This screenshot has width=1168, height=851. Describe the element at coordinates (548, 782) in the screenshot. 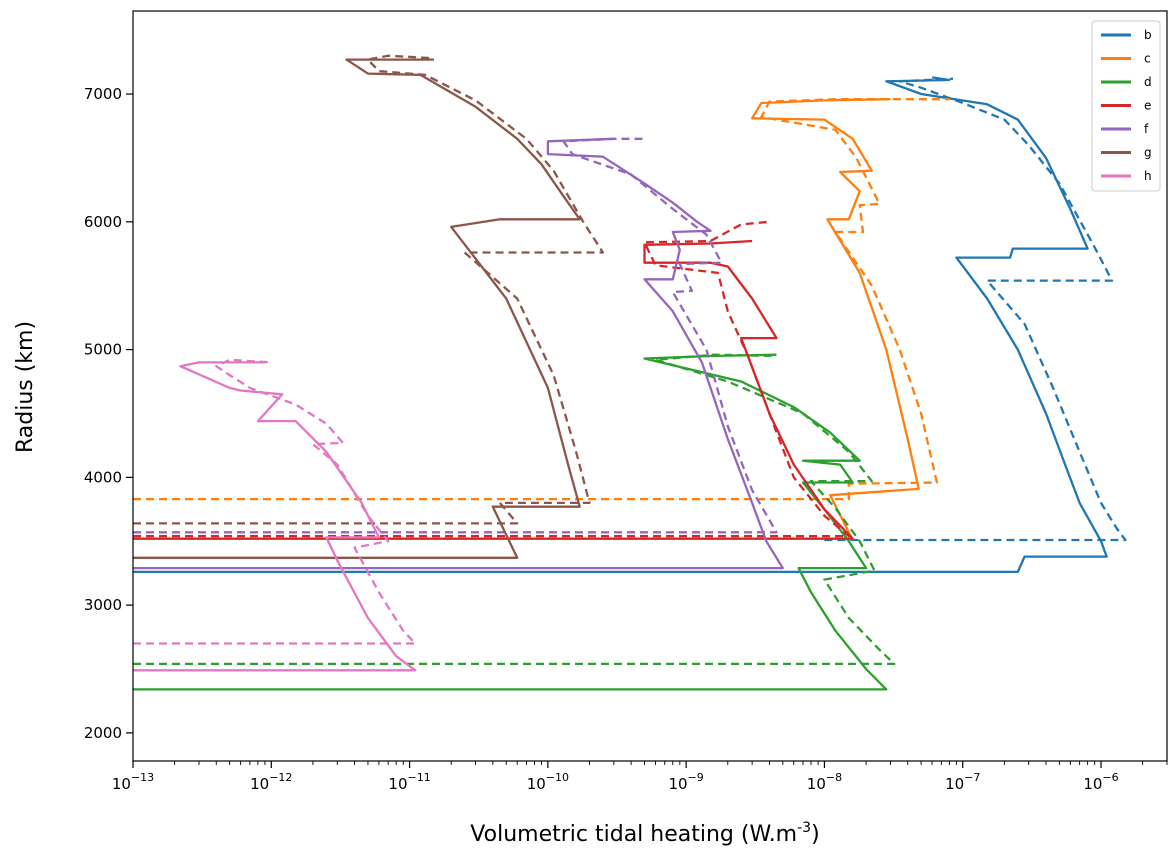

I see `x-tick-label: 10⁻¹⁰` at that location.